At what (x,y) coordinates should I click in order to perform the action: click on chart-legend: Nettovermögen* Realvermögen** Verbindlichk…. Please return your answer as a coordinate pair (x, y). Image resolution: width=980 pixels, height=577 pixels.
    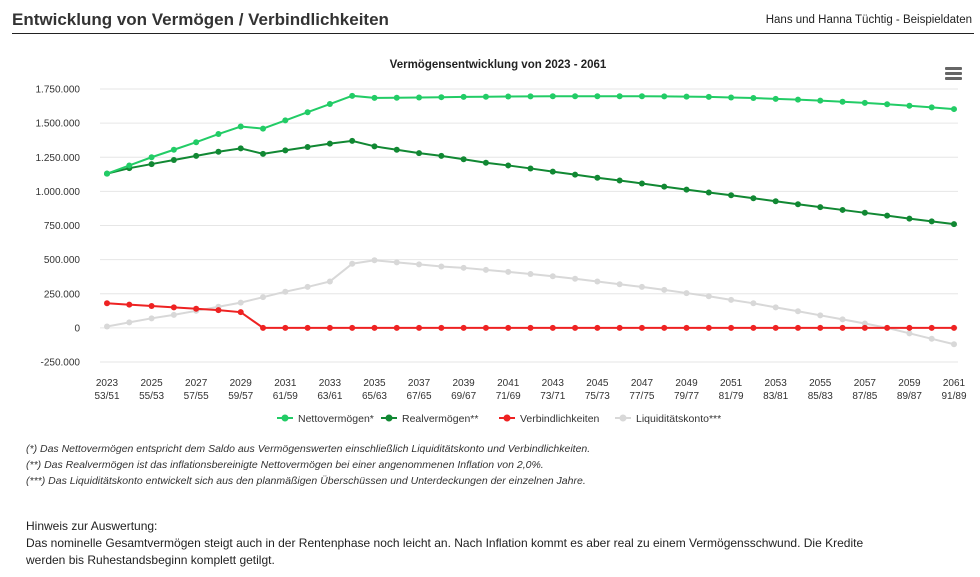
    Looking at the image, I should click on (499, 419).